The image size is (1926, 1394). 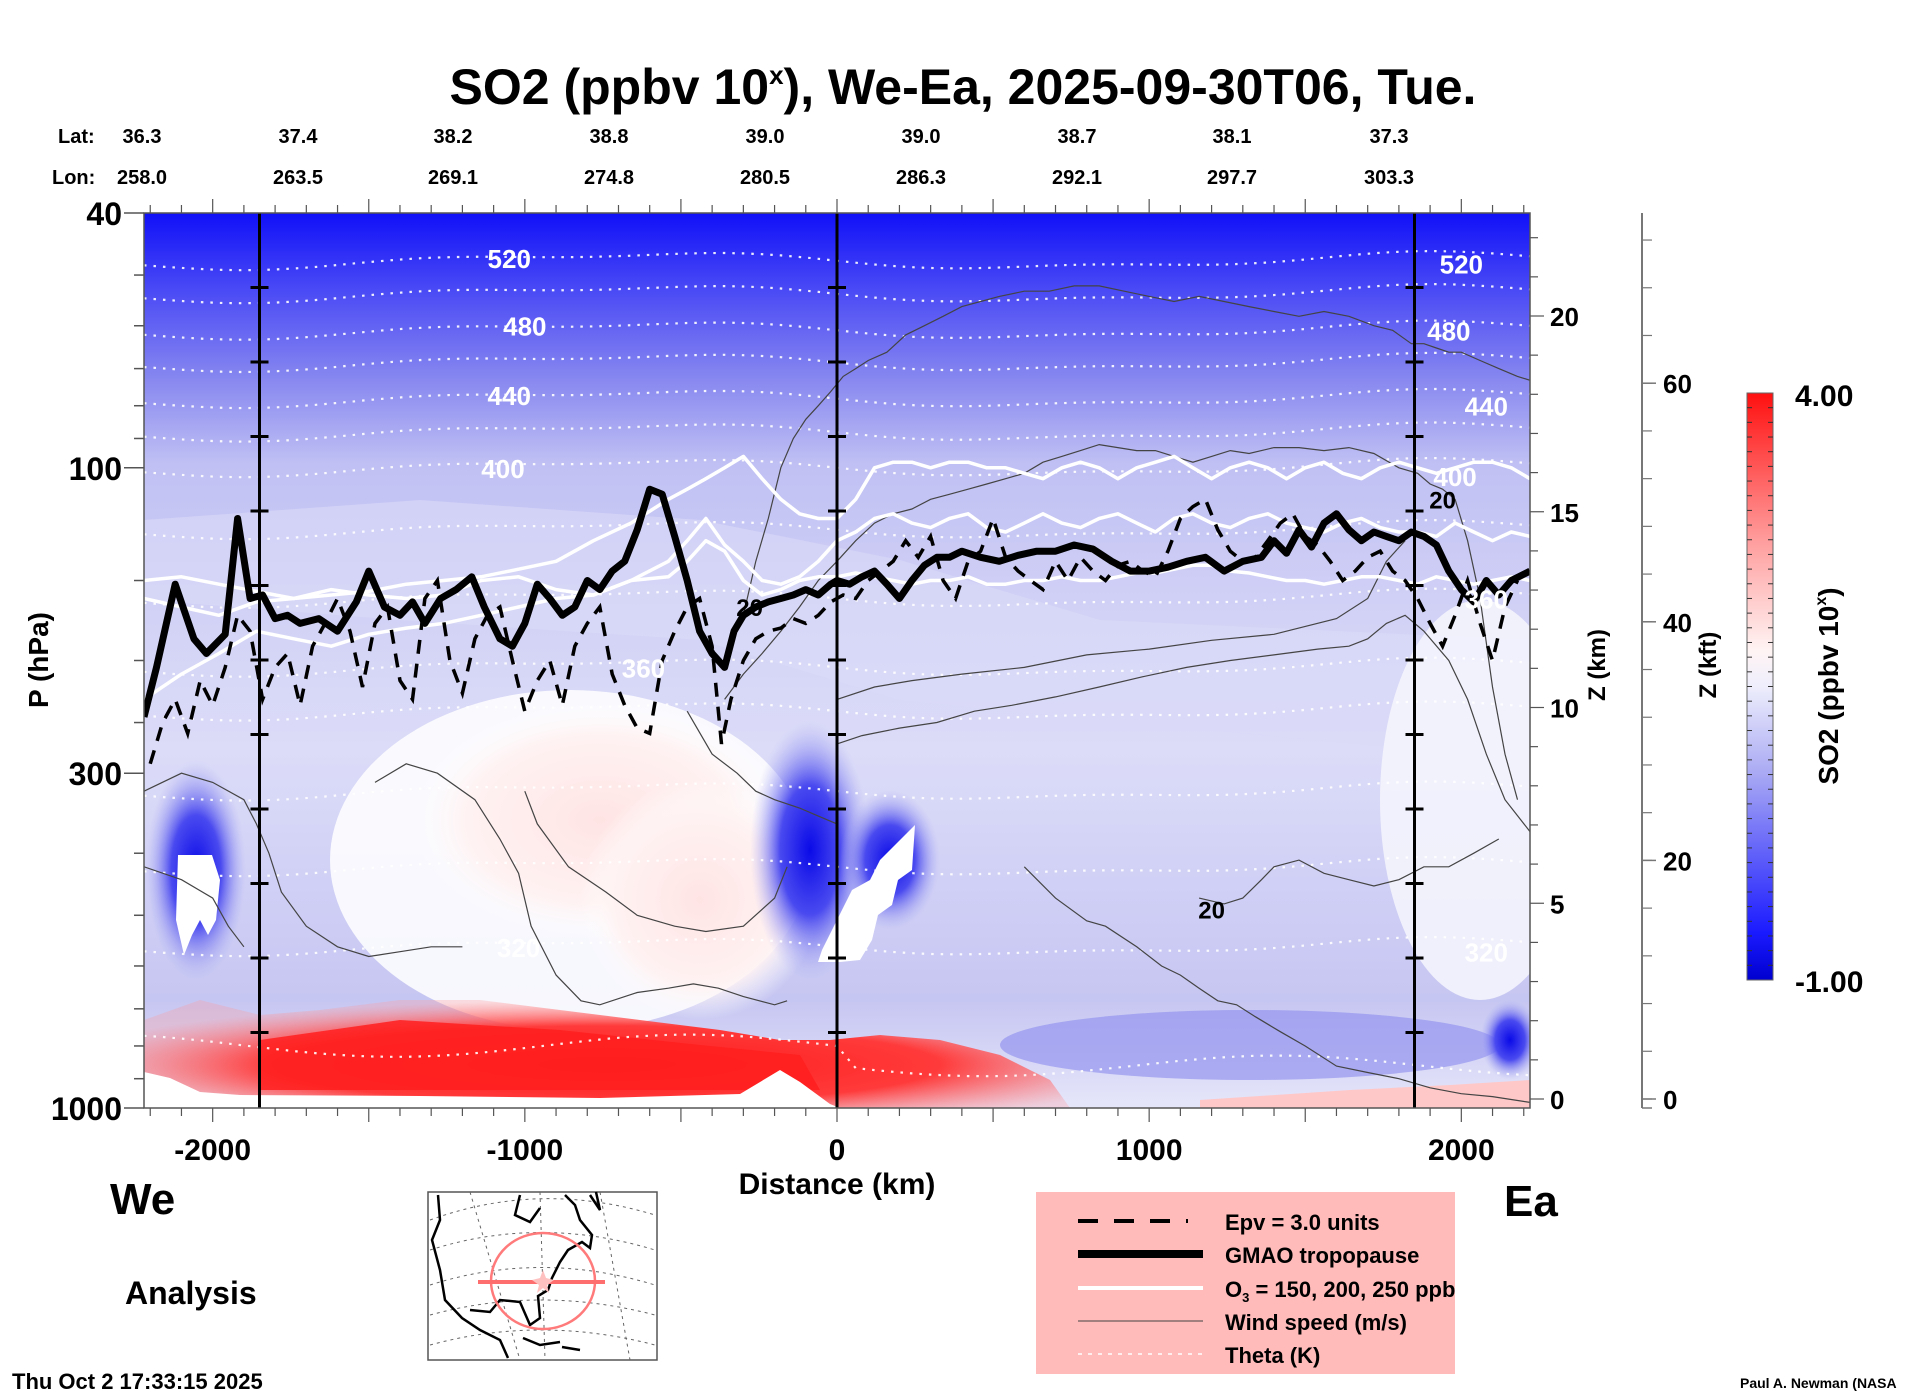 What do you see at coordinates (1564, 513) in the screenshot?
I see `z-km-tick-label: 15` at bounding box center [1564, 513].